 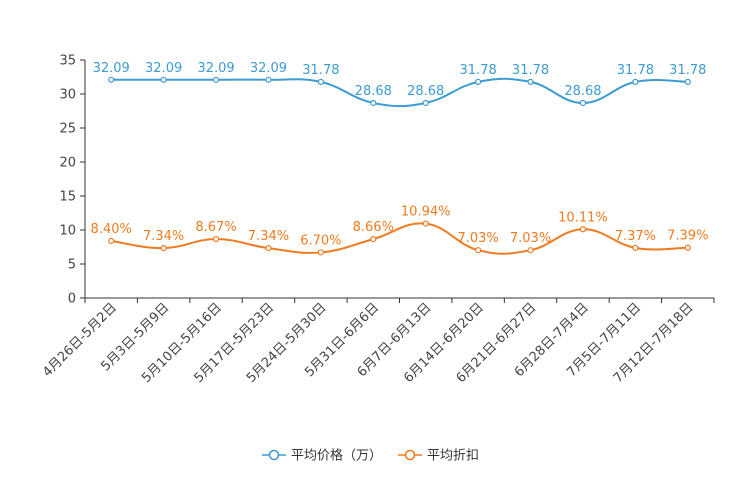 I want to click on data-label: 8.67%, so click(x=215, y=227).